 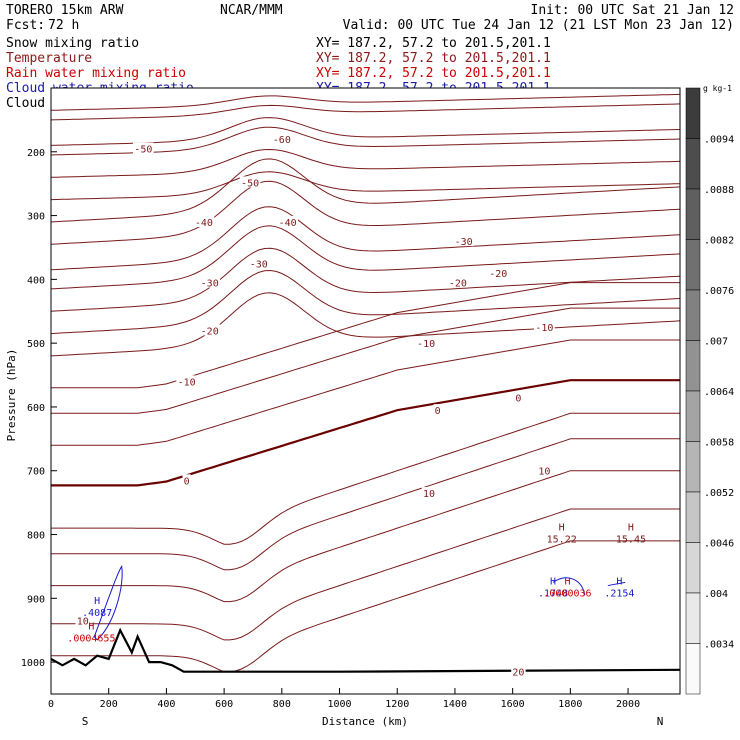 I want to click on high-value: 15.22, so click(x=562, y=540).